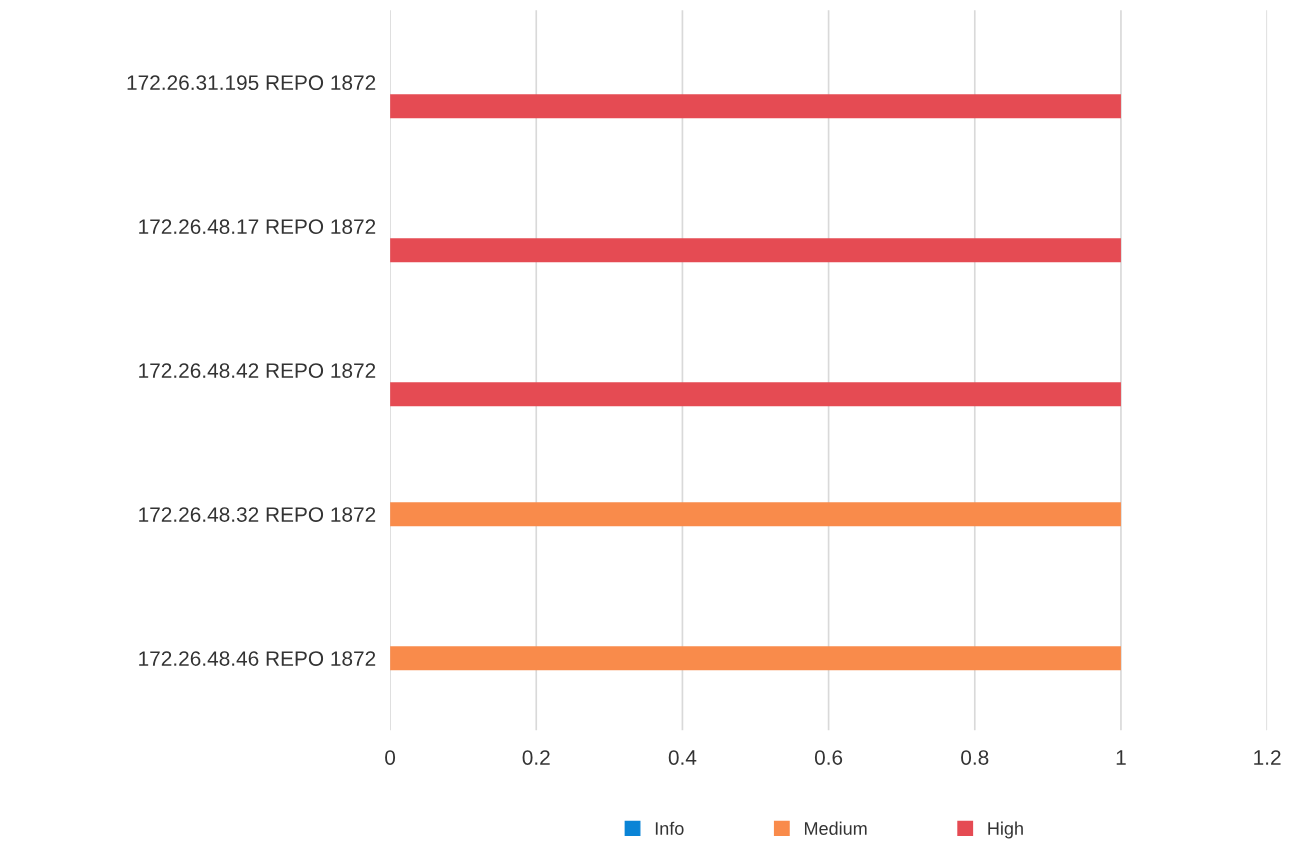 The width and height of the screenshot is (1309, 859). I want to click on x-tick-label: 0.8, so click(975, 757).